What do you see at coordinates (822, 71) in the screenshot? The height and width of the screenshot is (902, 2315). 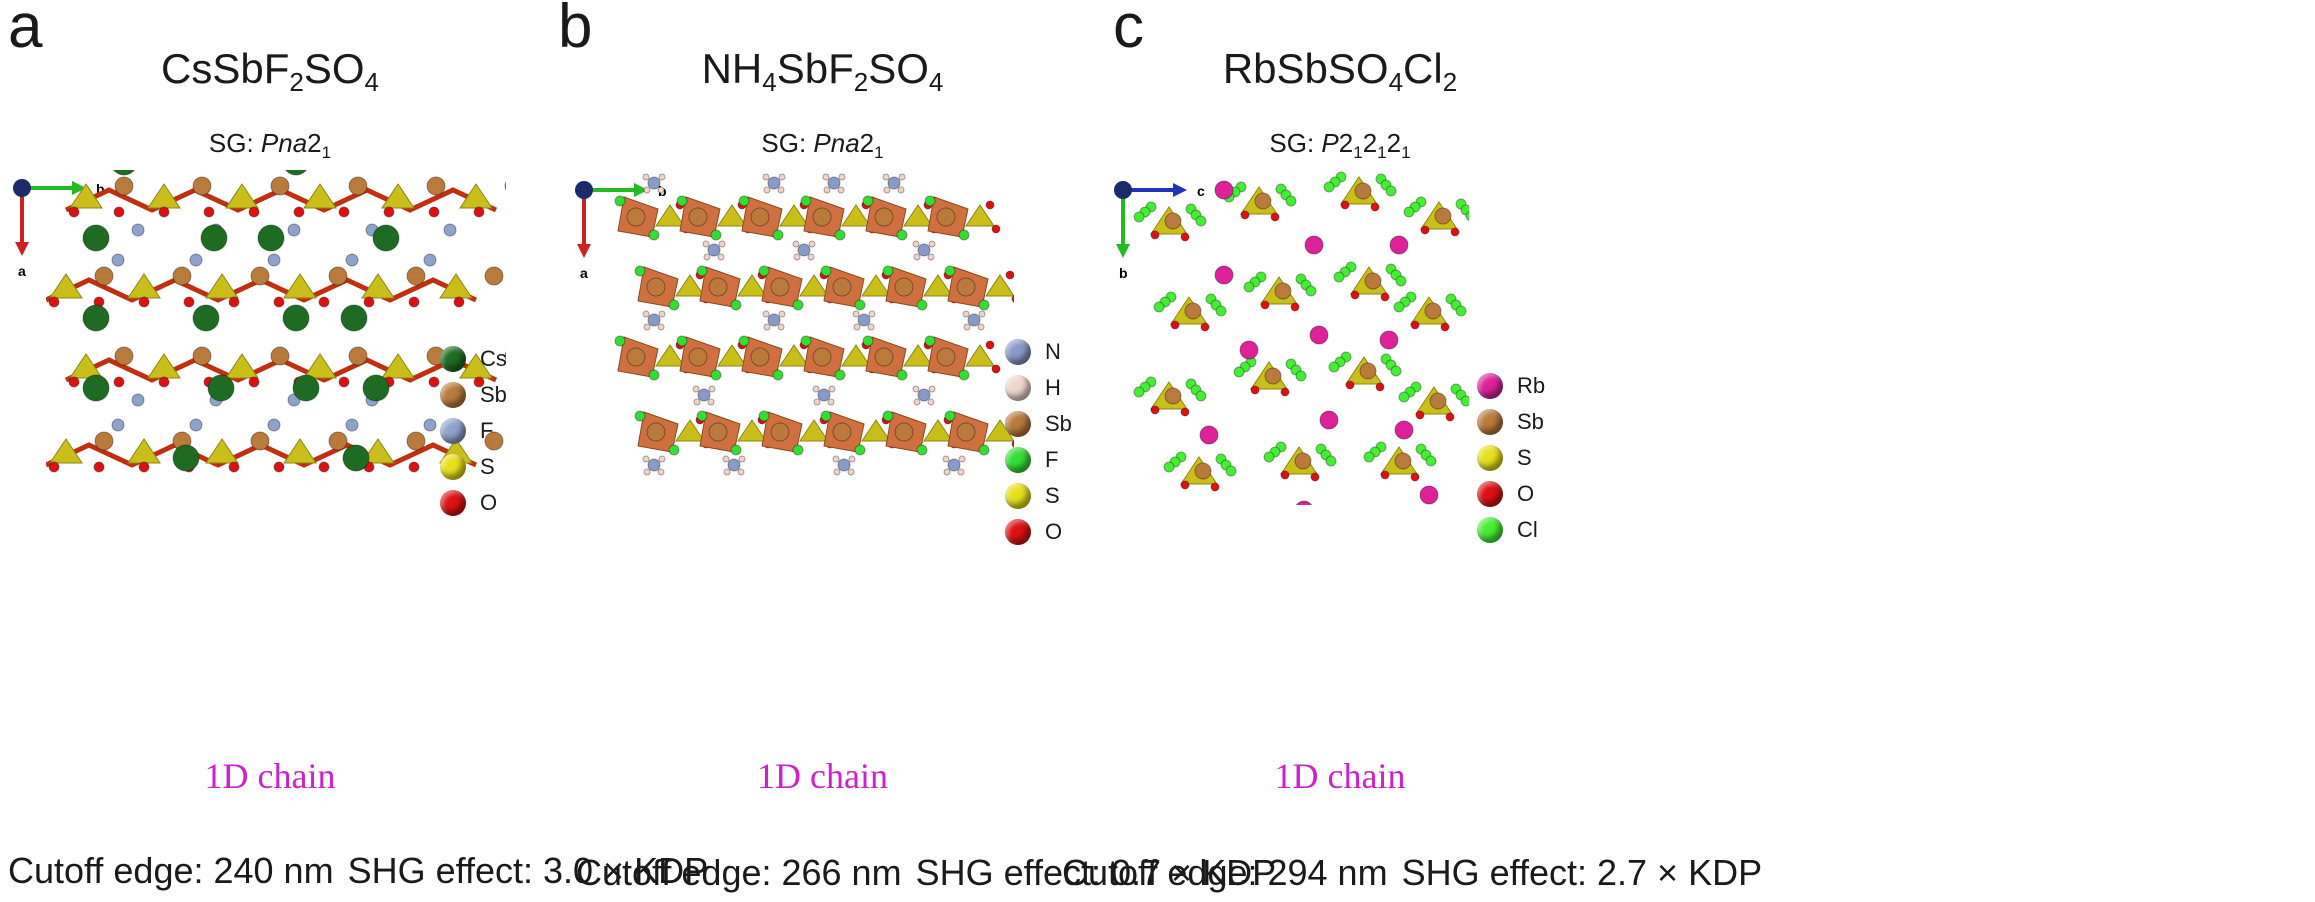 I see `compound-formula: NH4SbF2SO4` at bounding box center [822, 71].